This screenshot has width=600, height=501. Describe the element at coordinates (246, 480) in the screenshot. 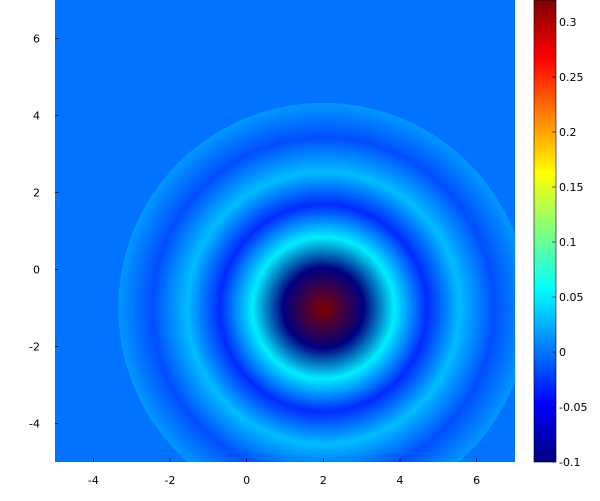

I see `x-tick-label: 0` at that location.